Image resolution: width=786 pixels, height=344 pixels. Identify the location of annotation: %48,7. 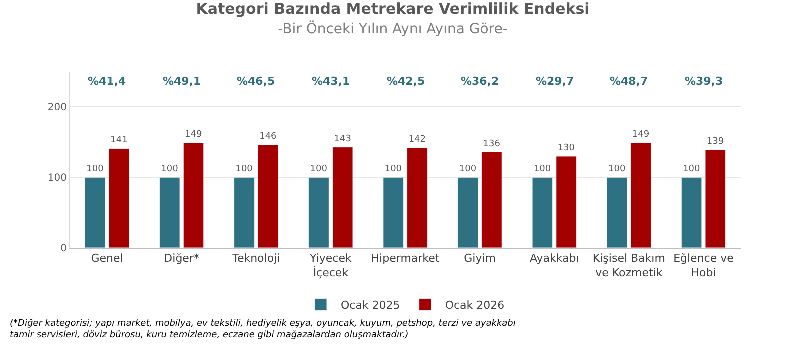
(629, 81).